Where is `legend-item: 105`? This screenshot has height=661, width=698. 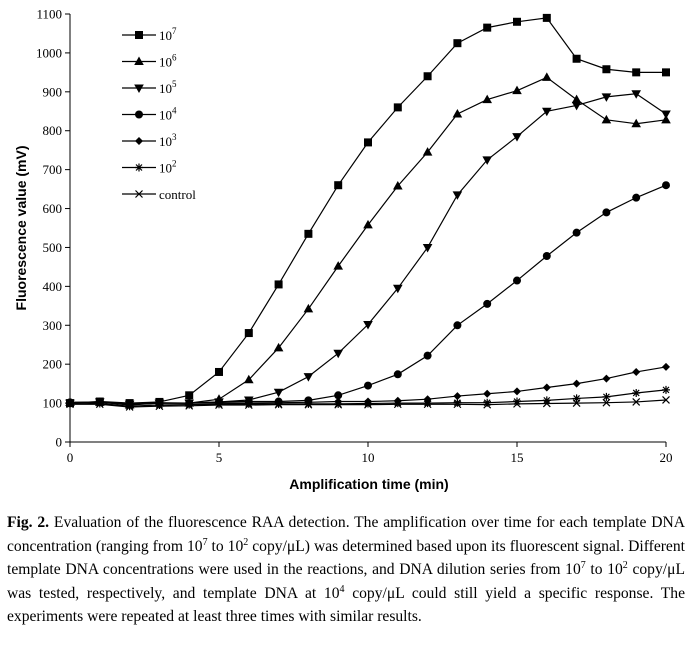
legend-item: 105 is located at coordinates (149, 87).